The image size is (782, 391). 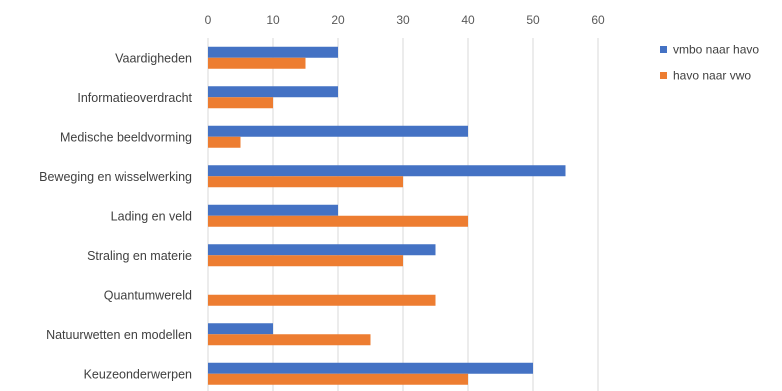 I want to click on legend-label: havo naar vwo, so click(x=712, y=76).